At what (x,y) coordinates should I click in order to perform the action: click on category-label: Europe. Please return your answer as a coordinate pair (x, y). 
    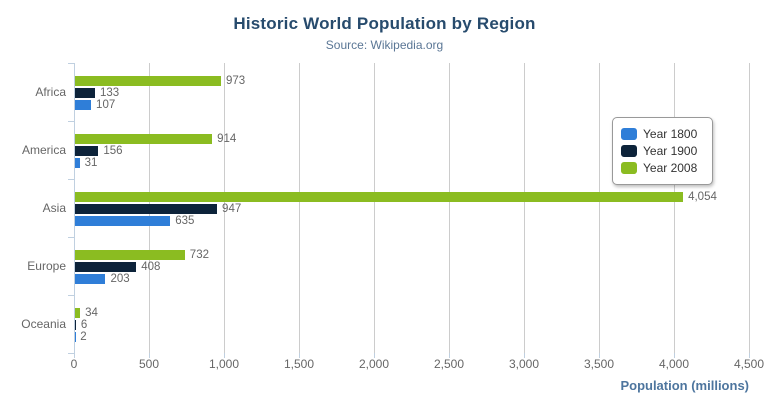
    Looking at the image, I should click on (46, 266).